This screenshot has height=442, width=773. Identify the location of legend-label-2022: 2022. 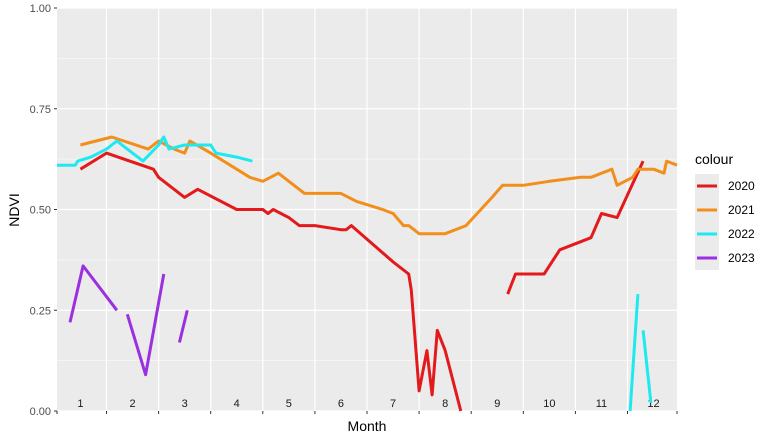
(741, 234).